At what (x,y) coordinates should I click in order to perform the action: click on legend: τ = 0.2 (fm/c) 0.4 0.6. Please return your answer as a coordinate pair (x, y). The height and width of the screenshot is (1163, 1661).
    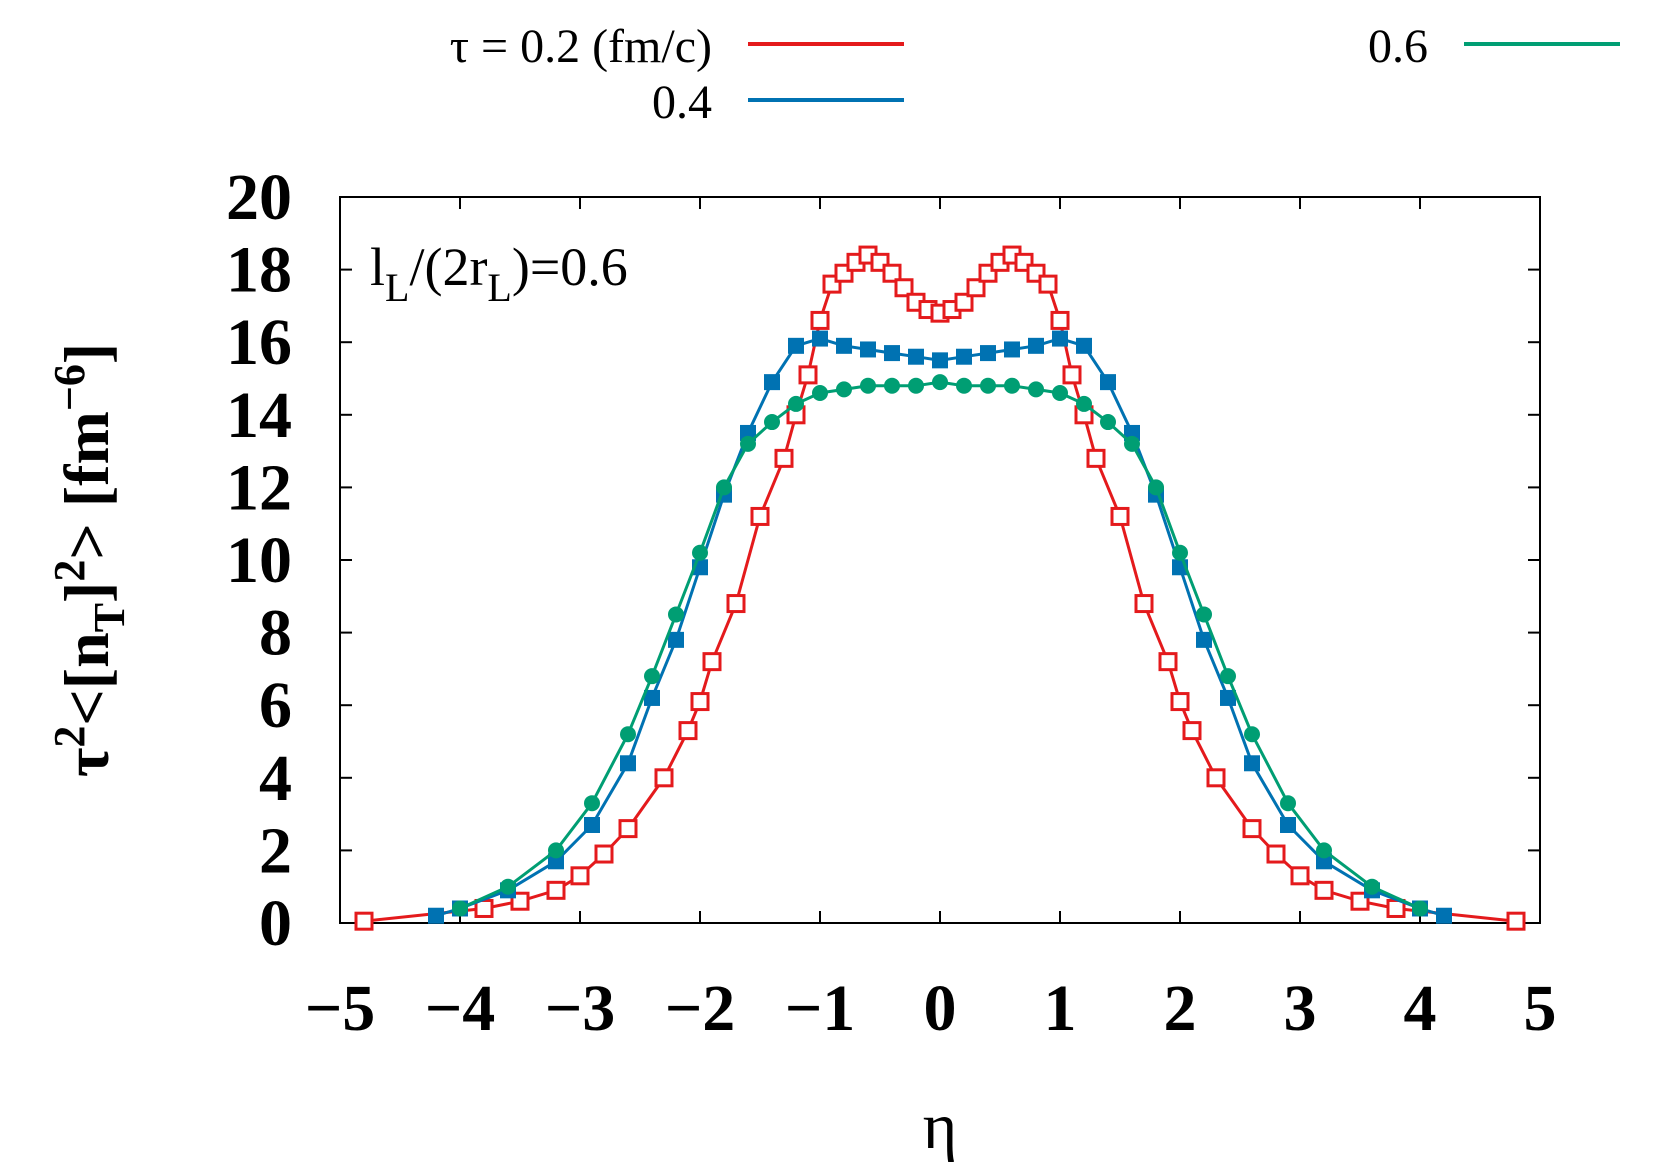
    Looking at the image, I should click on (1035, 74).